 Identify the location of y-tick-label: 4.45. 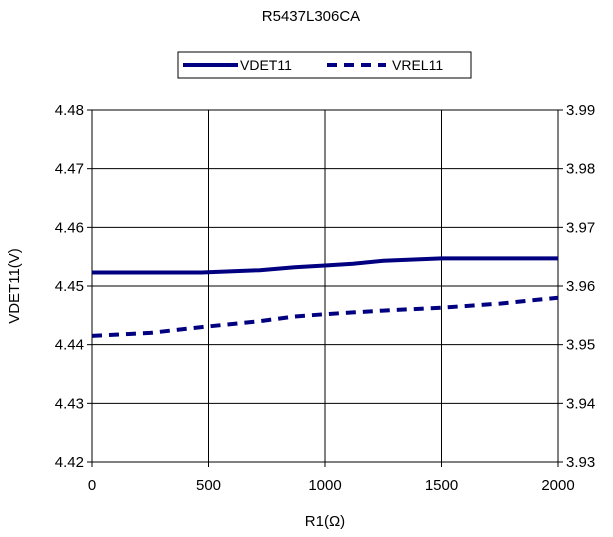
(69, 286).